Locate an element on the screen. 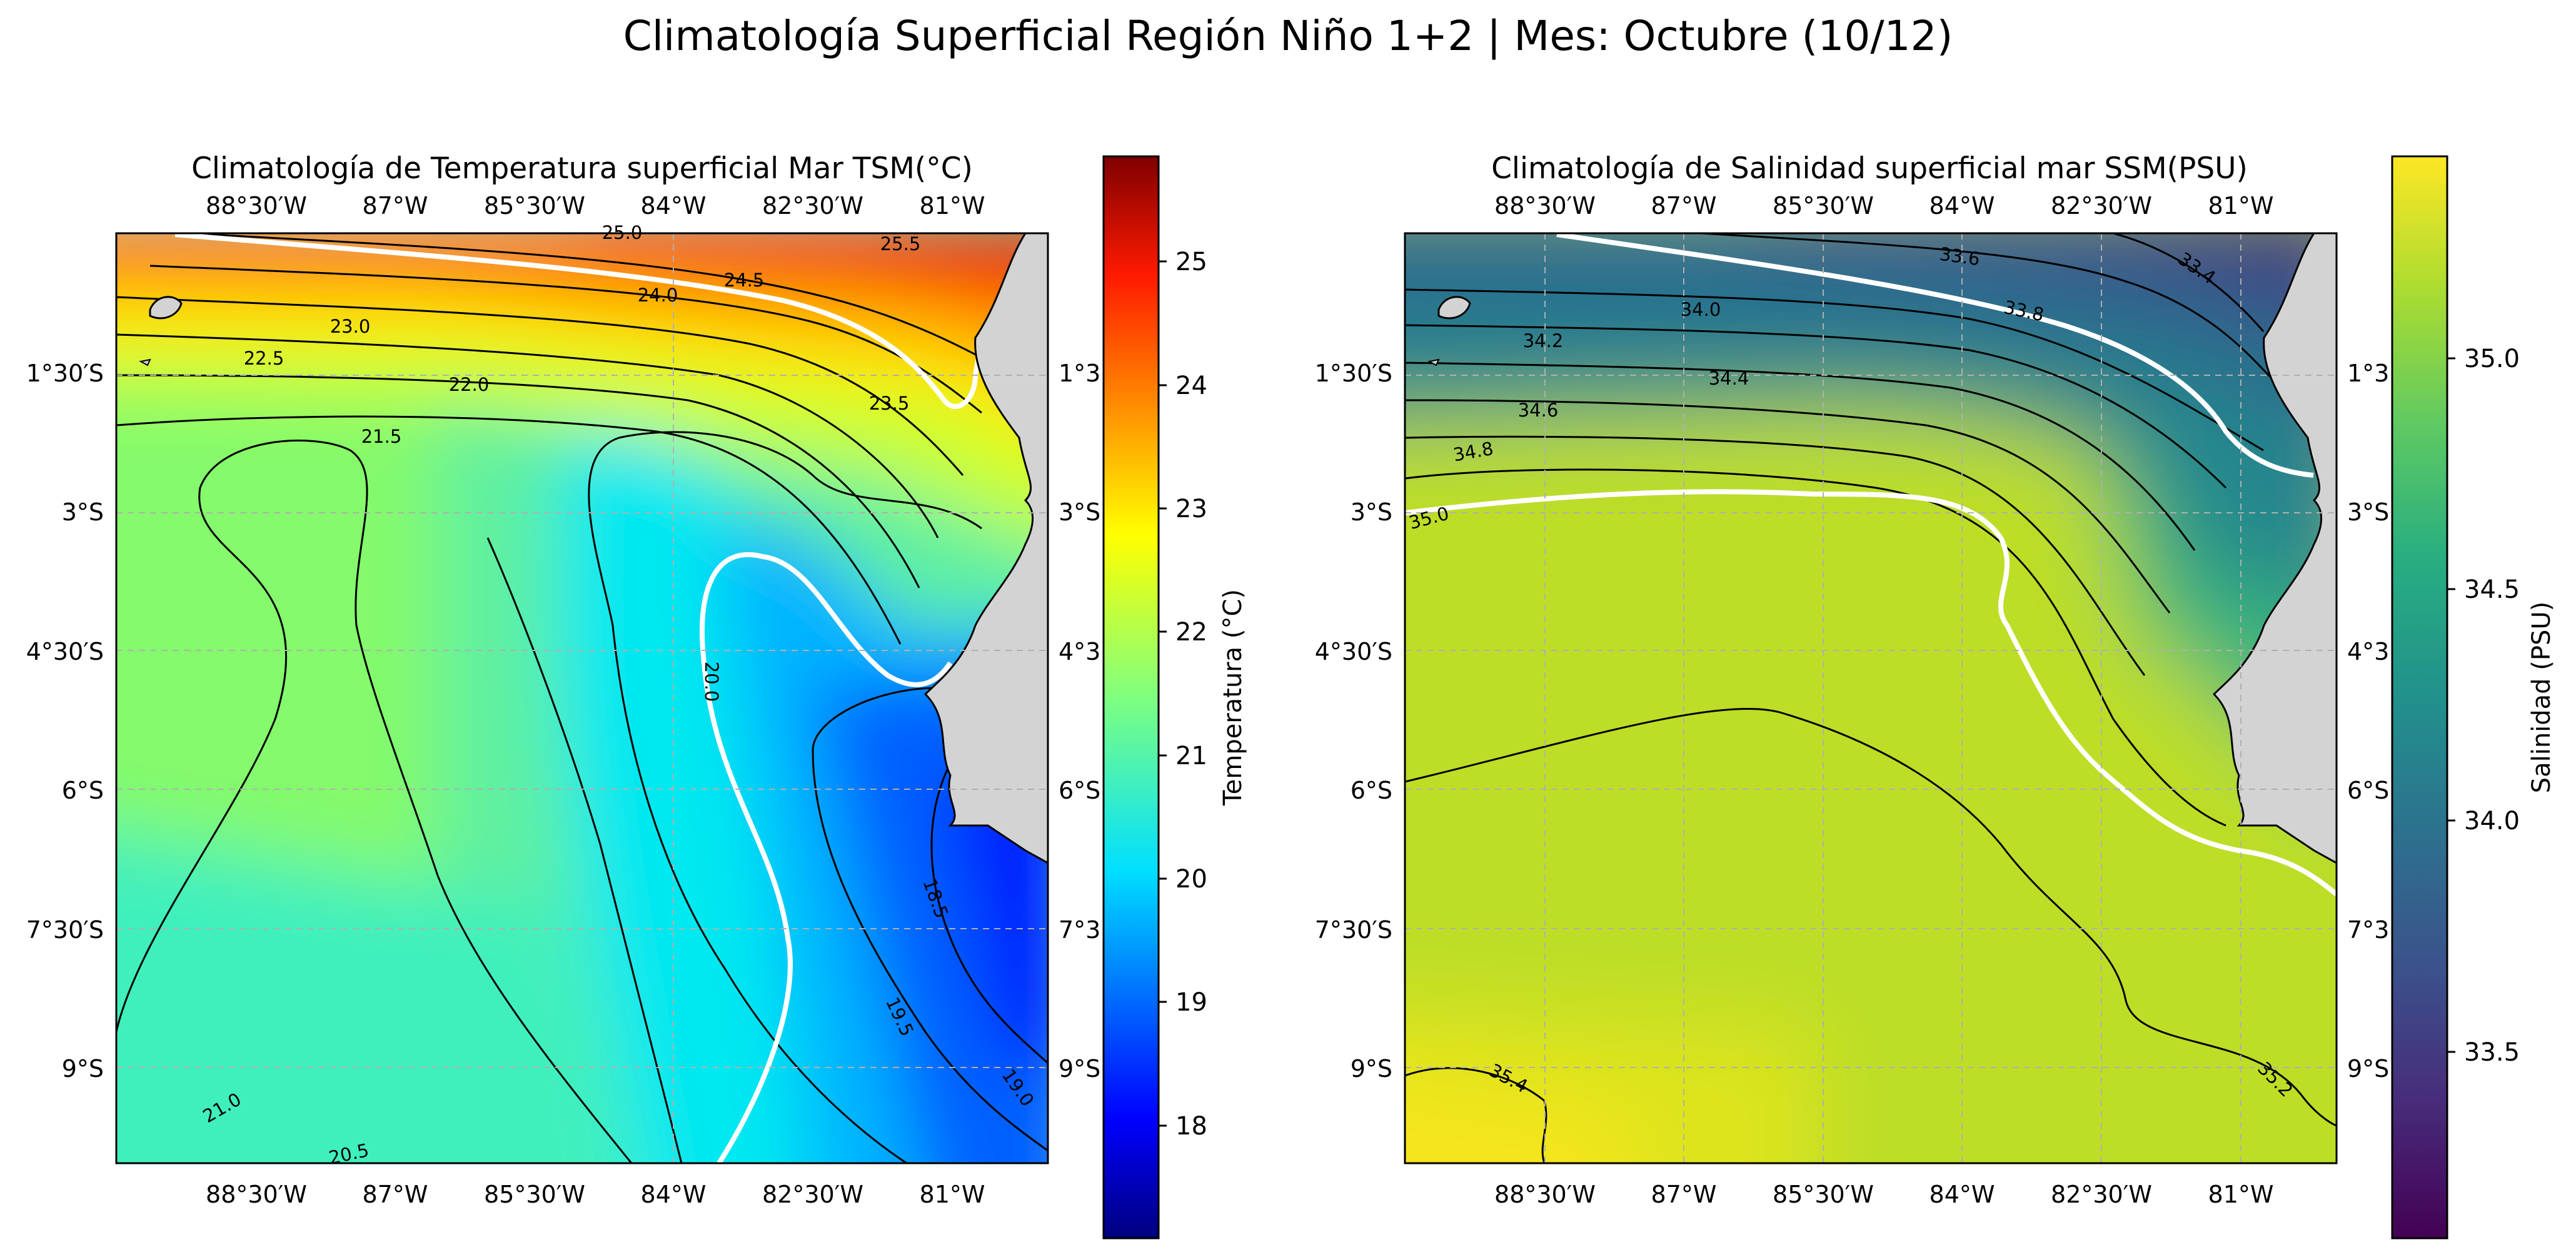 The height and width of the screenshot is (1257, 2576). contour-label: 22.0 is located at coordinates (469, 384).